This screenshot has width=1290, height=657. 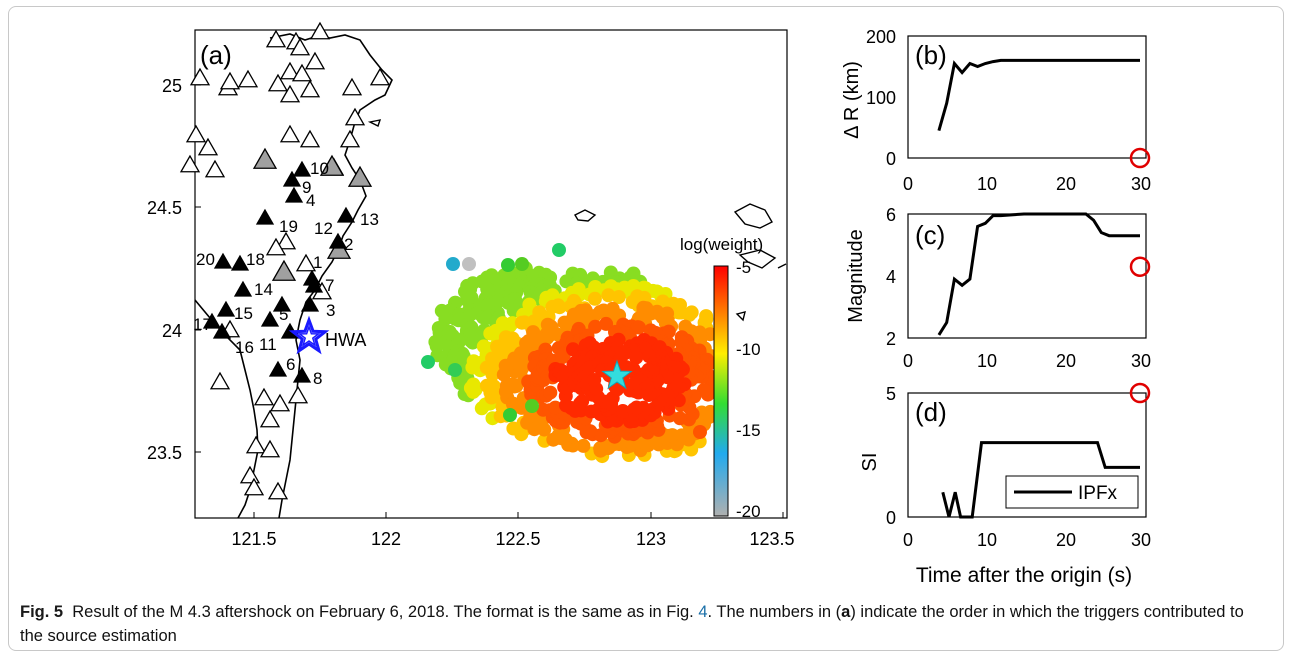 What do you see at coordinates (891, 215) in the screenshot?
I see `y-tick: 6` at bounding box center [891, 215].